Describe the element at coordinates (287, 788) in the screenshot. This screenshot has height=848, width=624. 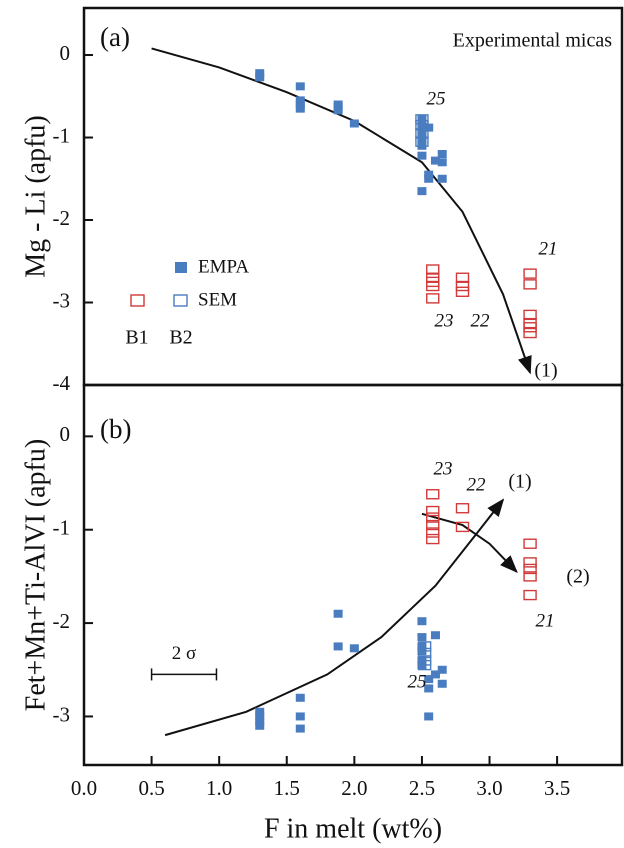
I see `x-tick-label: 1.5` at that location.